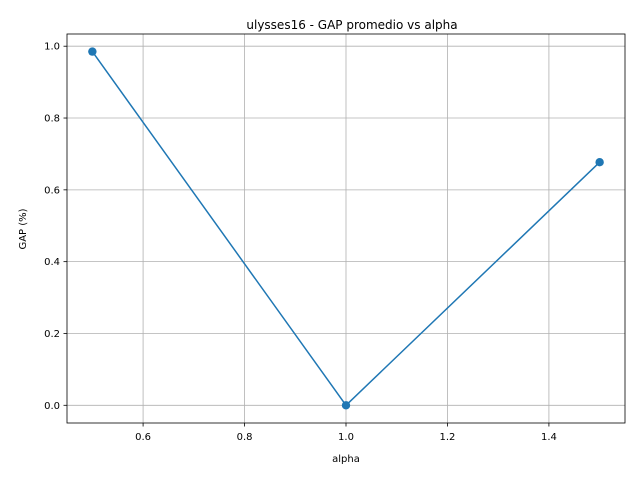 Image resolution: width=640 pixels, height=480 pixels. What do you see at coordinates (52, 190) in the screenshot?
I see `y-tick-label: 0.6` at bounding box center [52, 190].